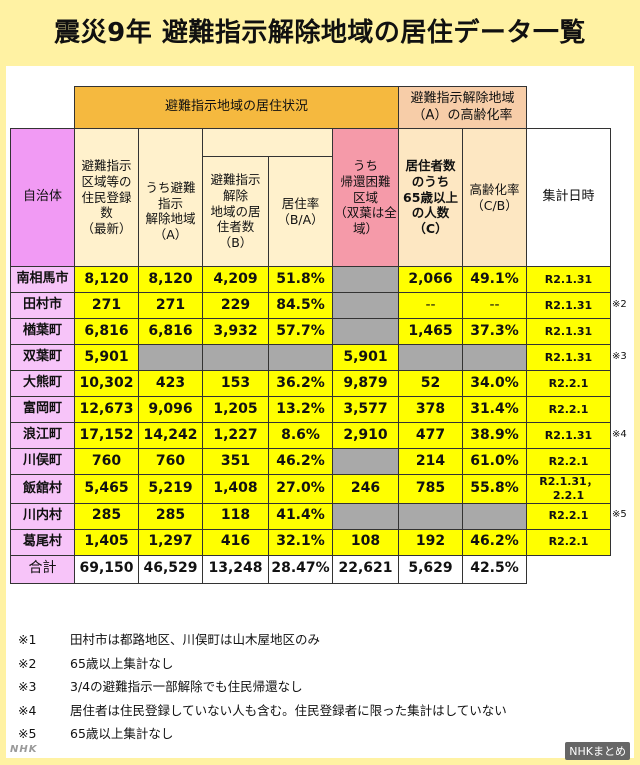  What do you see at coordinates (430, 197) in the screenshot?
I see `col-header-elderly: 居住者数 のうち 65歳以上 の人数 （C）` at bounding box center [430, 197].